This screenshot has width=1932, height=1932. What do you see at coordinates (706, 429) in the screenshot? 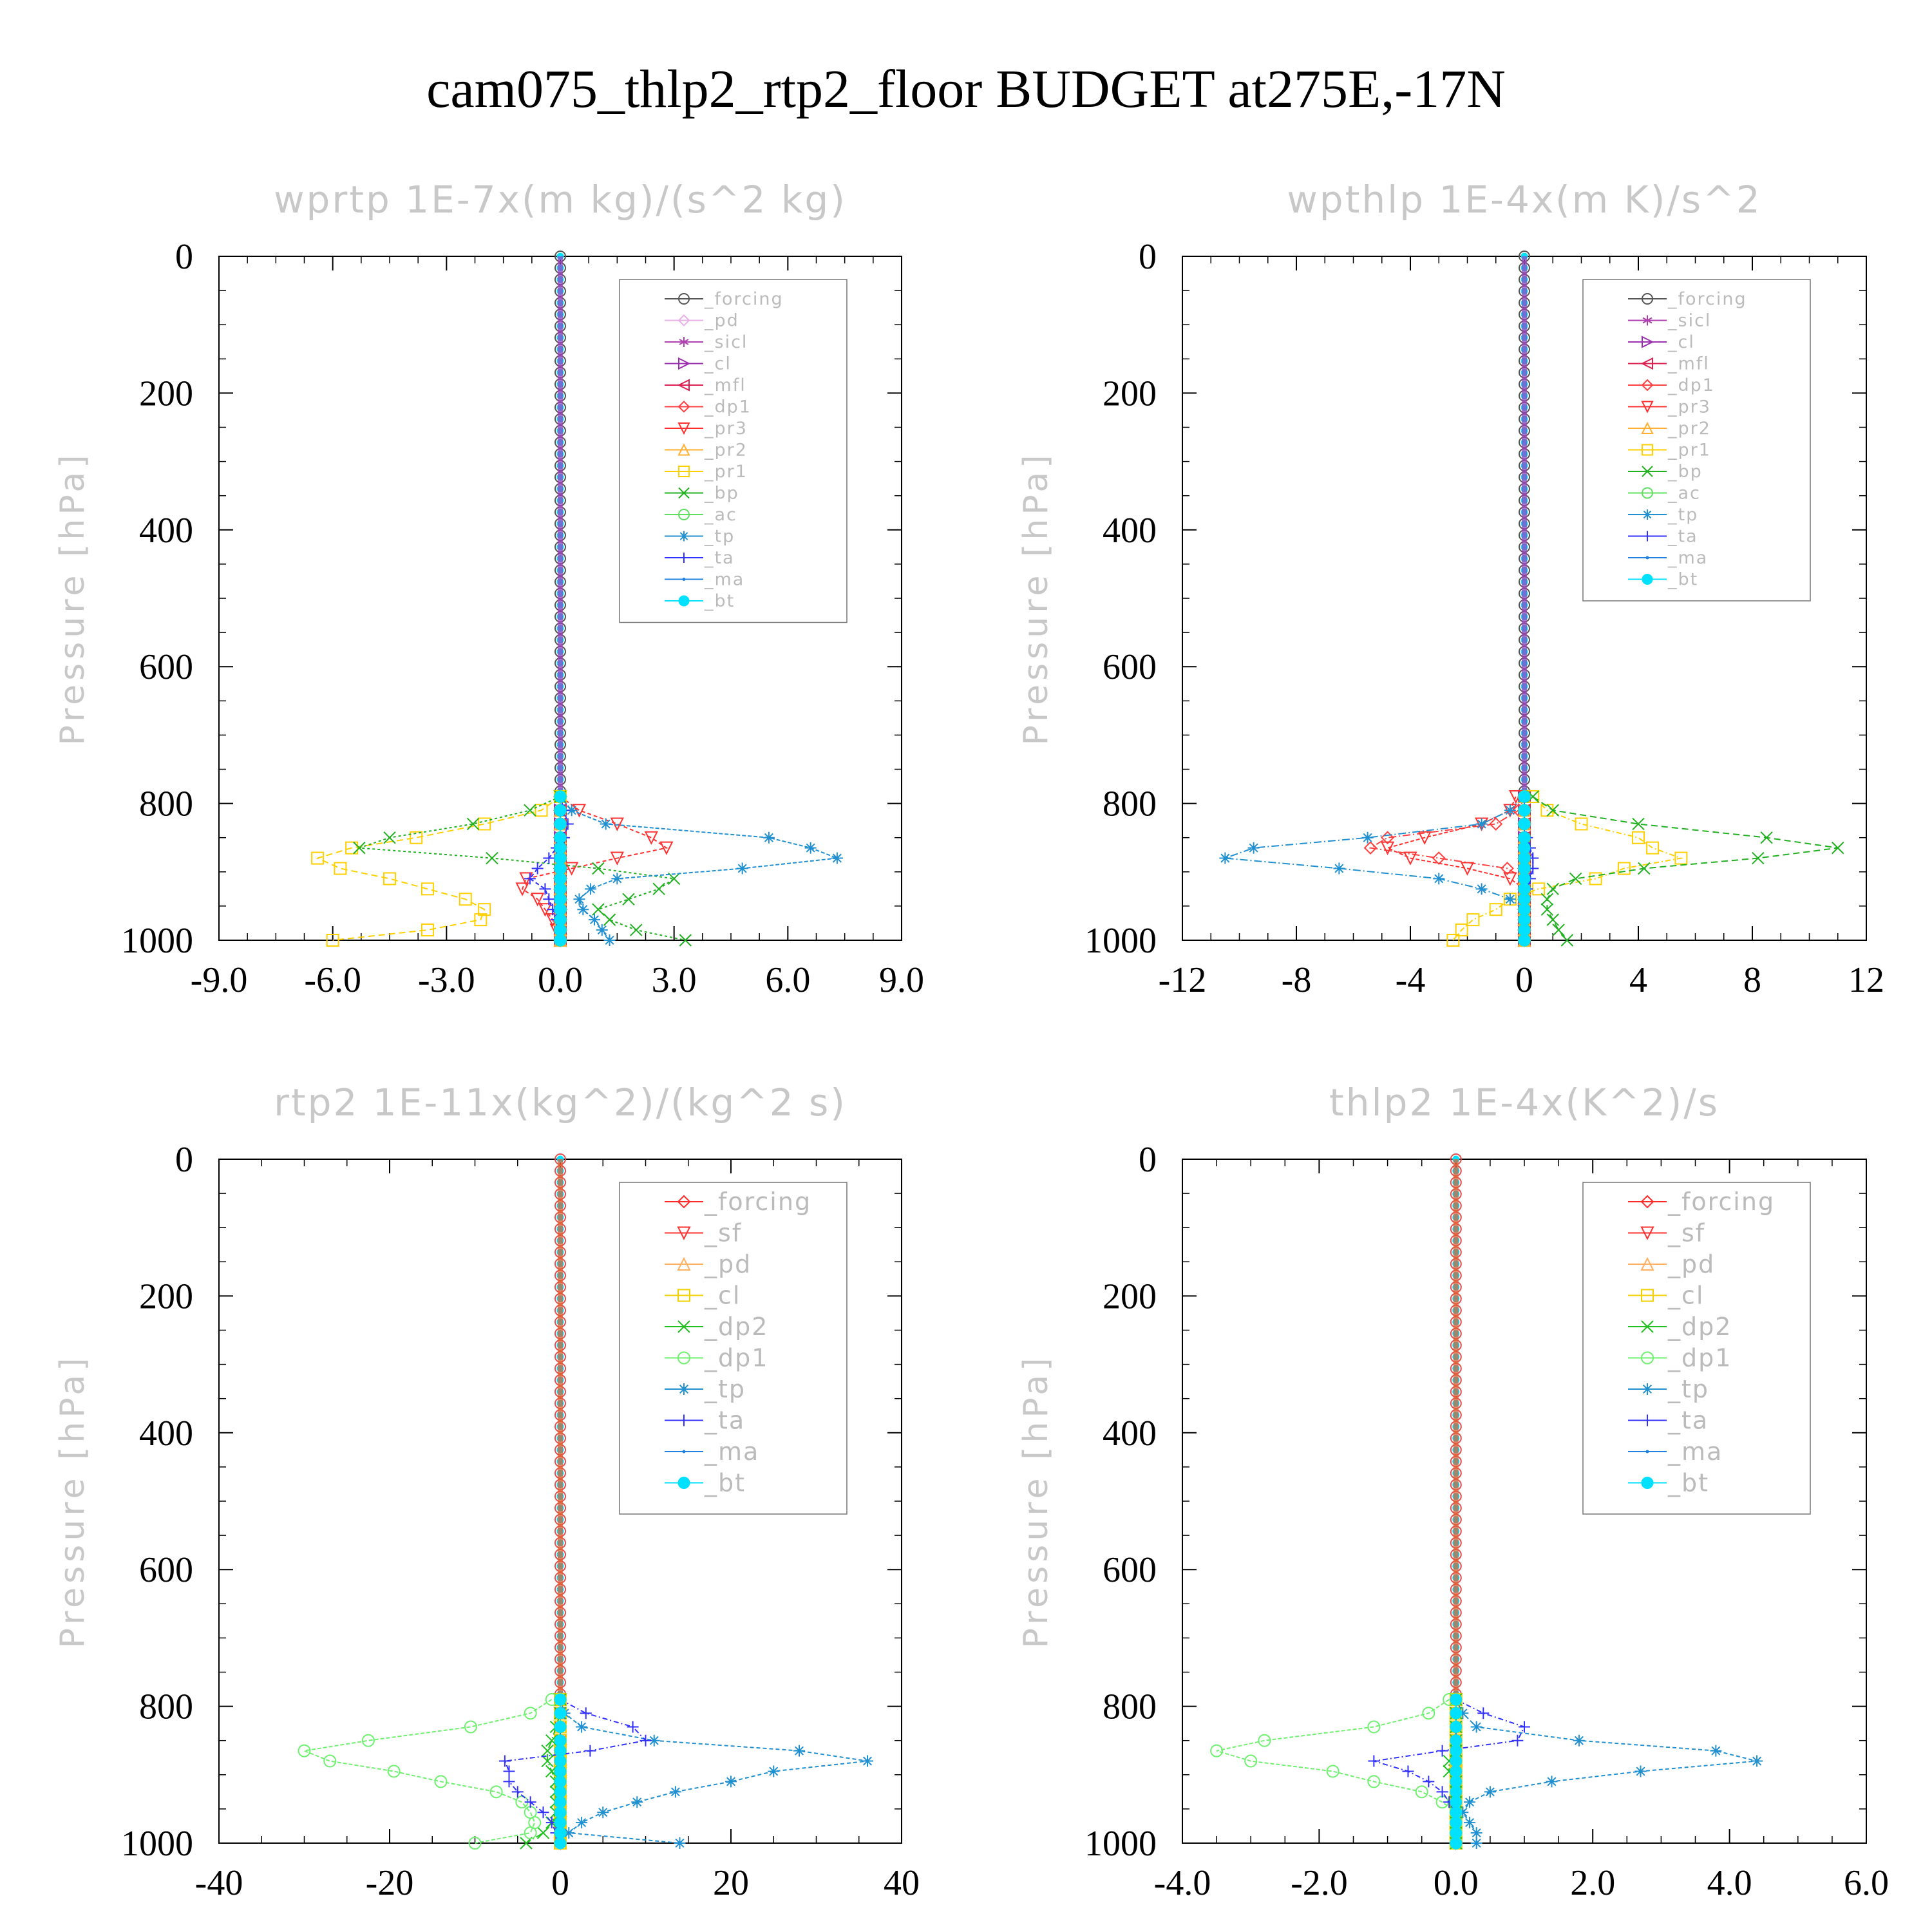
I see `legend-item-pr3: _pr3` at bounding box center [706, 429].